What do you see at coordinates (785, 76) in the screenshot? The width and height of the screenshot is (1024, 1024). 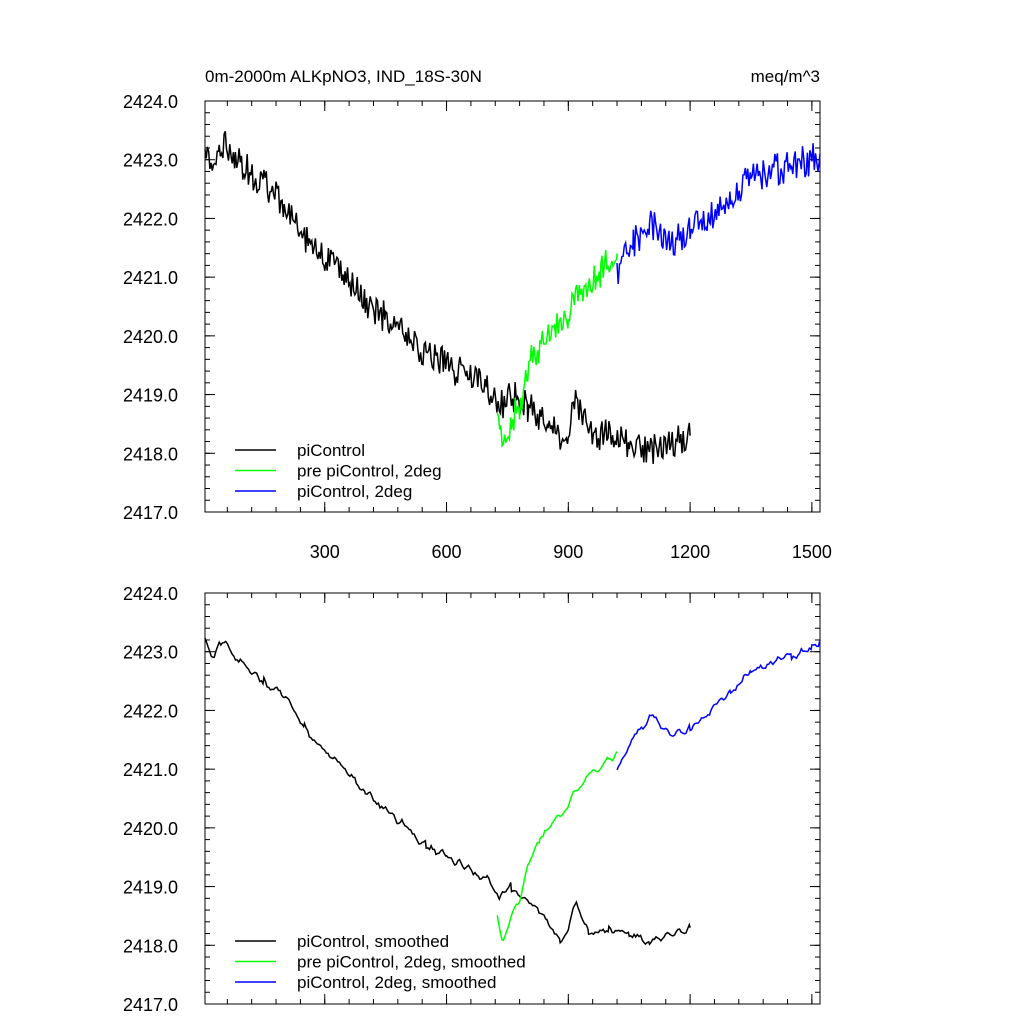 I see `units-label: meq/m^3` at bounding box center [785, 76].